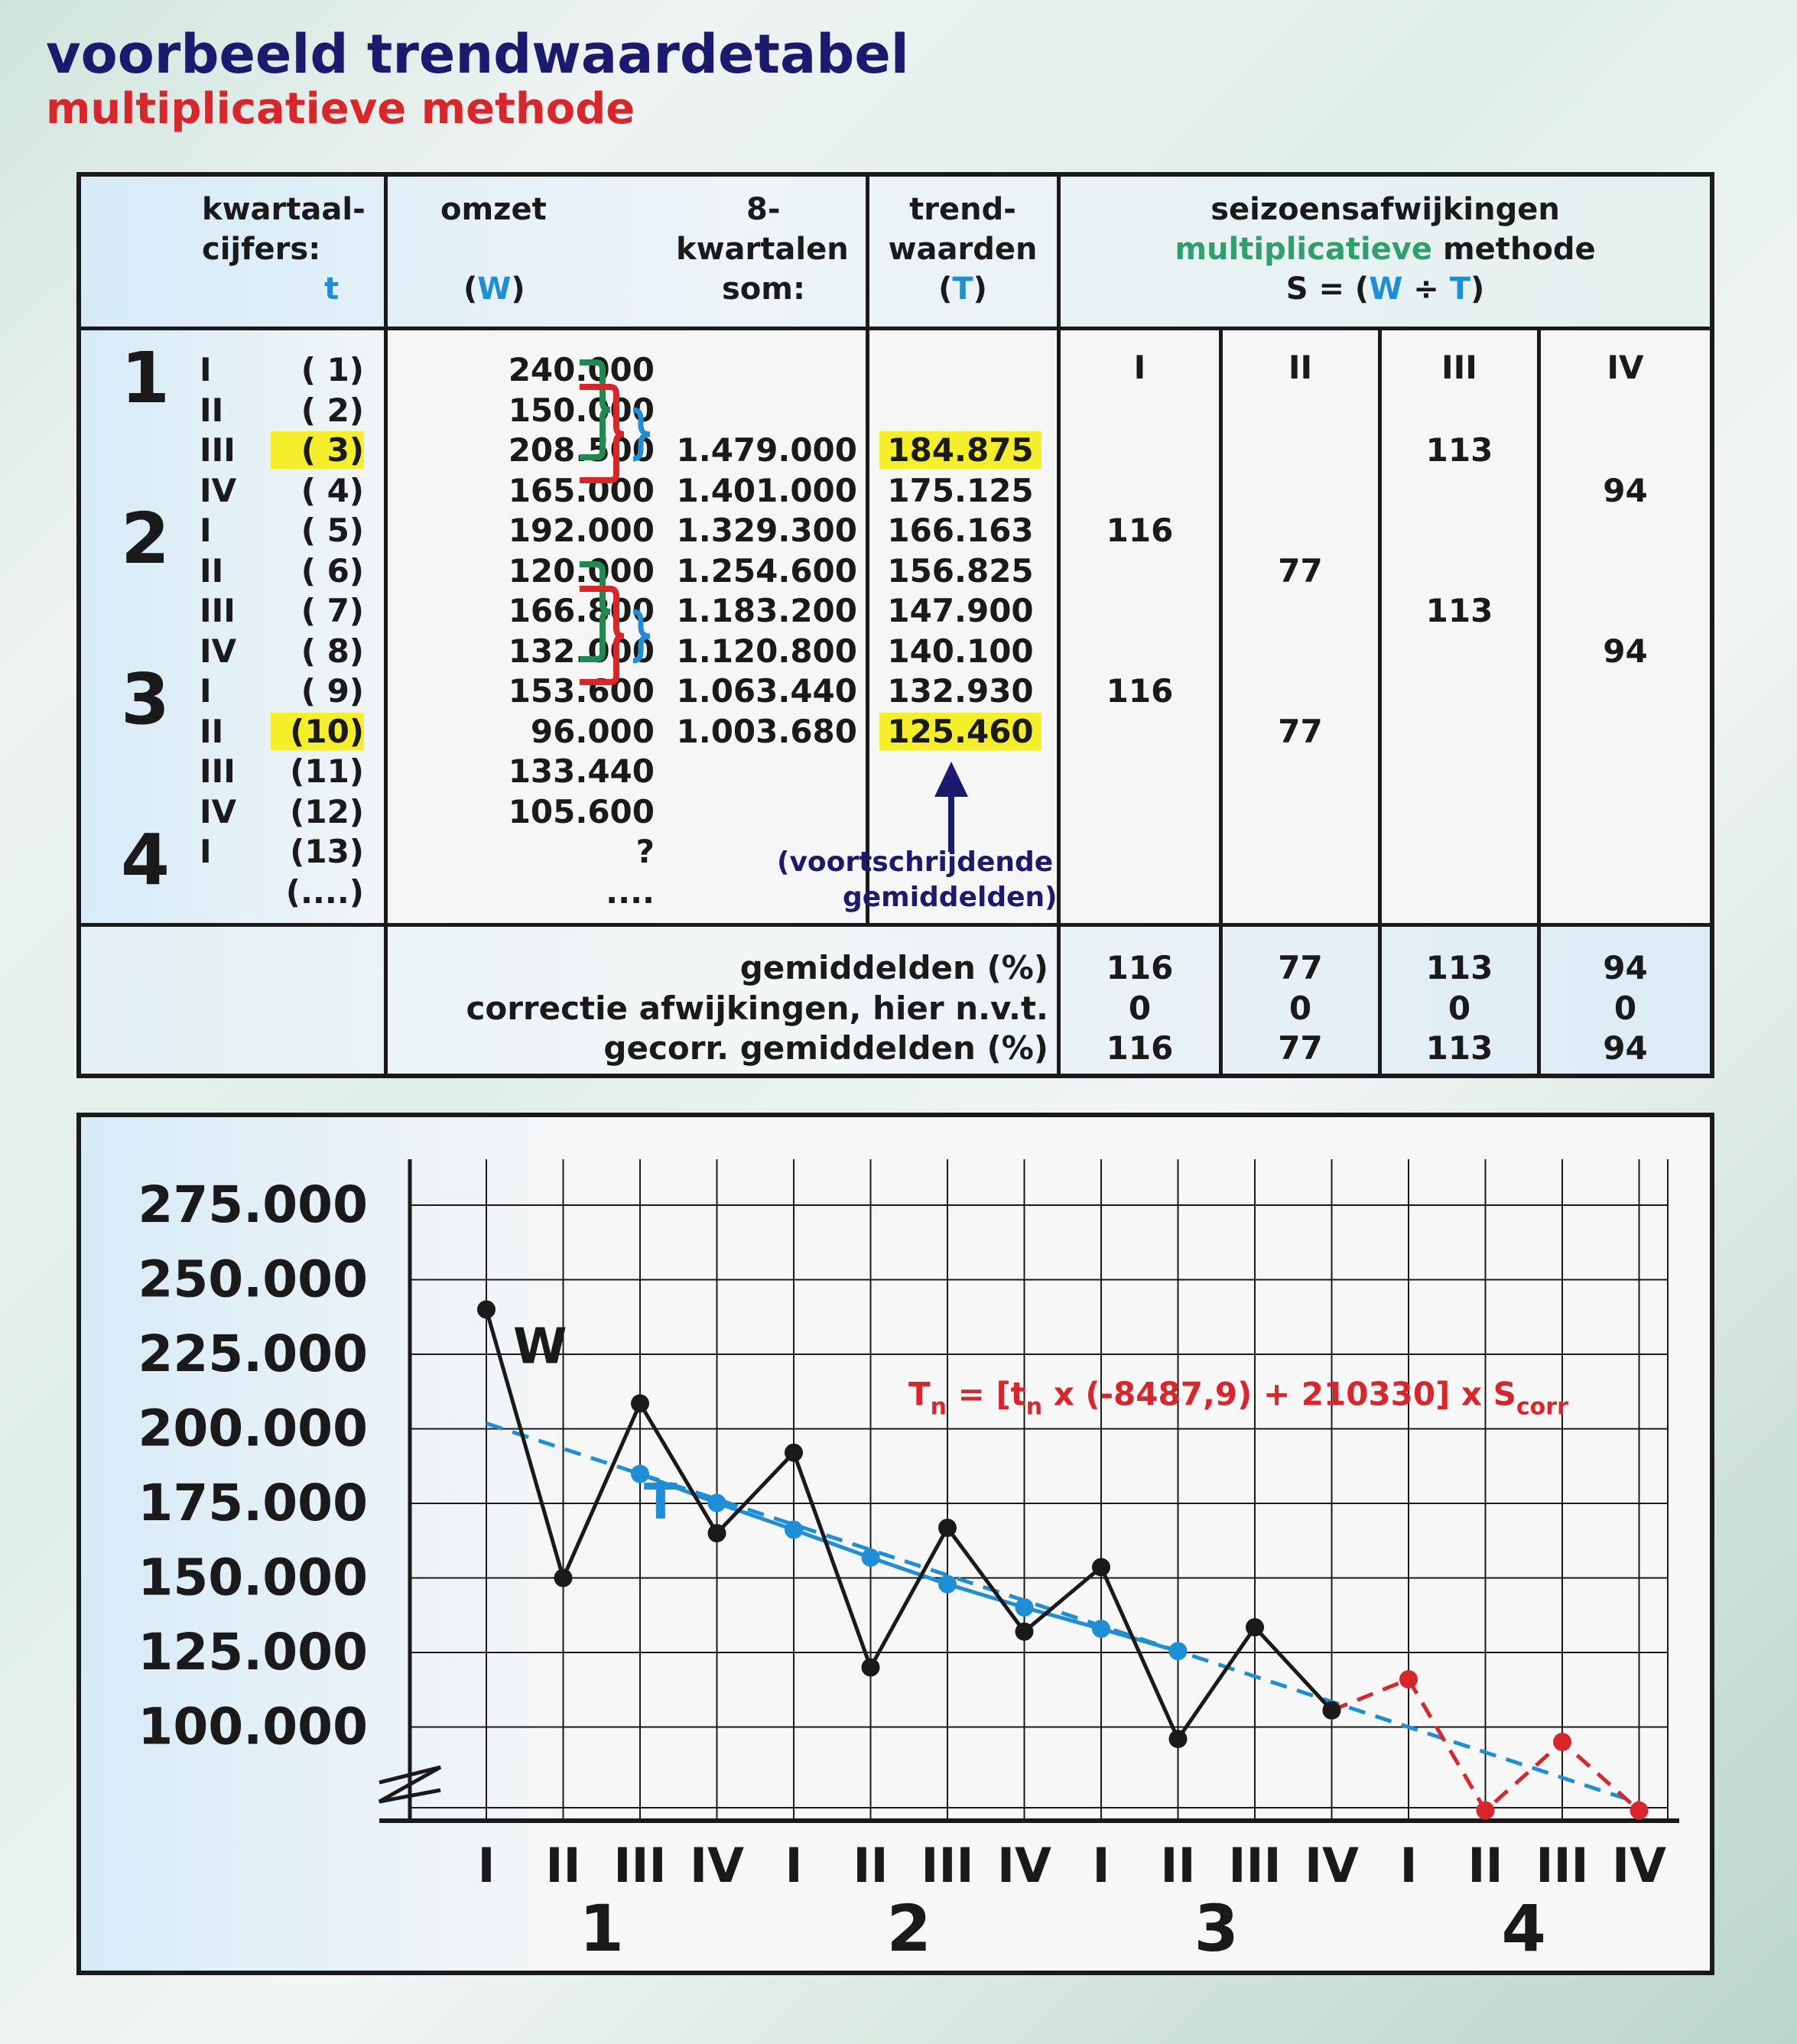  What do you see at coordinates (645, 851) in the screenshot?
I see `row-omzet: ?` at bounding box center [645, 851].